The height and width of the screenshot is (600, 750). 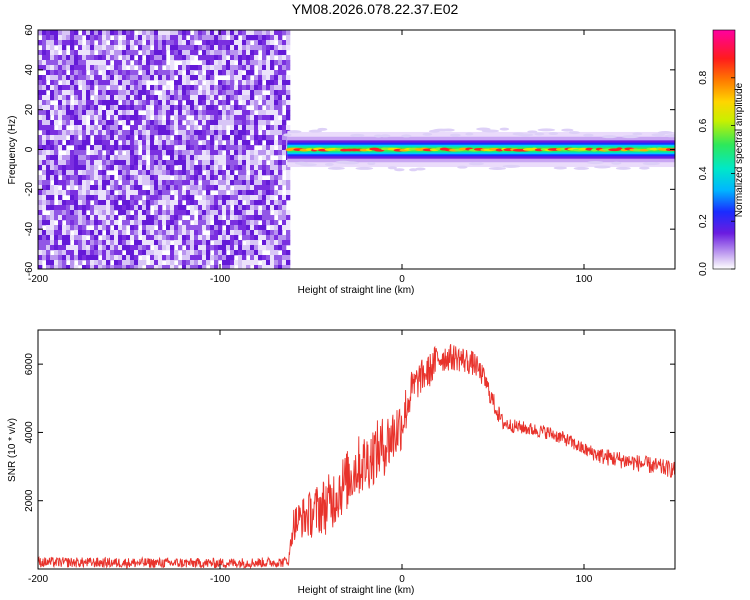 I want to click on snr-ytick-label: 2000, so click(x=29, y=500).